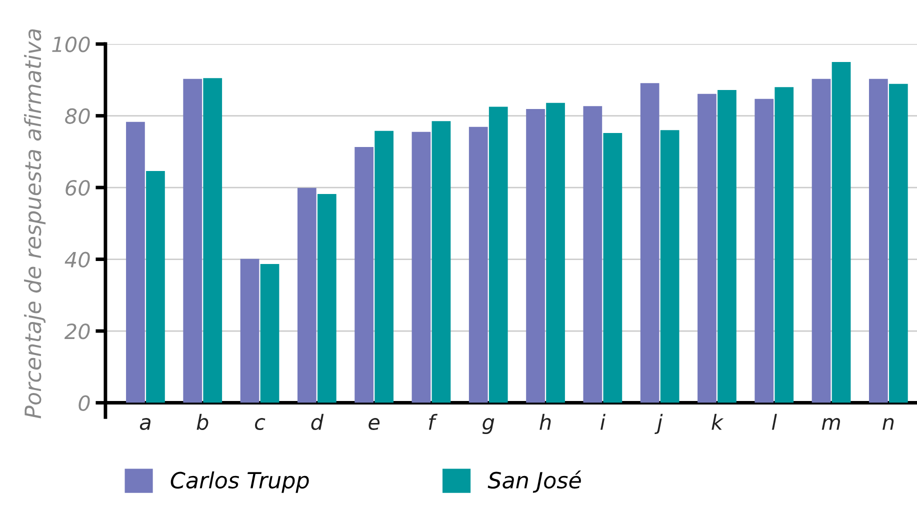 The height and width of the screenshot is (506, 917). I want to click on x-tick-label: l, so click(774, 422).